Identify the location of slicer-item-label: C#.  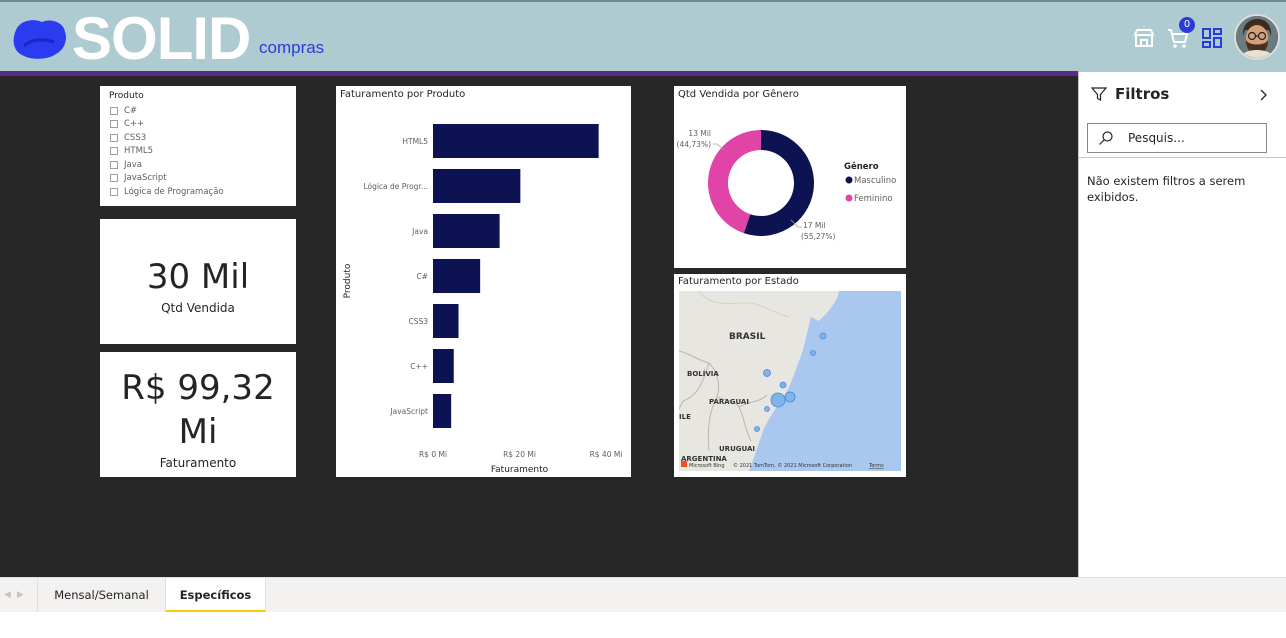
(131, 110).